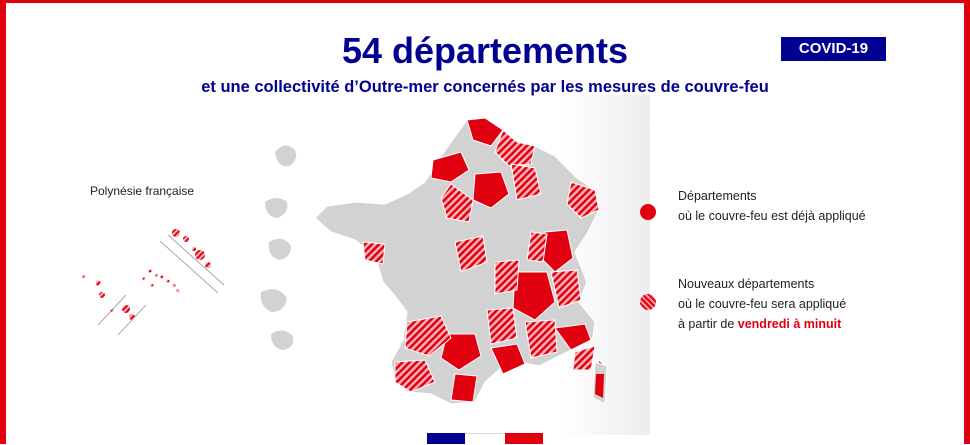 Image resolution: width=970 pixels, height=445 pixels. Describe the element at coordinates (833, 49) in the screenshot. I see `covid-badge: COVID-19` at that location.